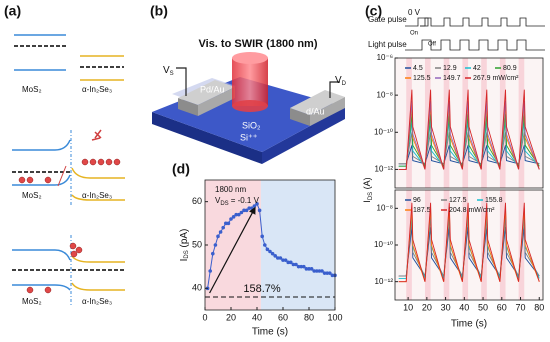 The height and width of the screenshot is (342, 550). Describe the element at coordinates (230, 189) in the screenshot. I see `wavelength-label: 1800 nm` at that location.